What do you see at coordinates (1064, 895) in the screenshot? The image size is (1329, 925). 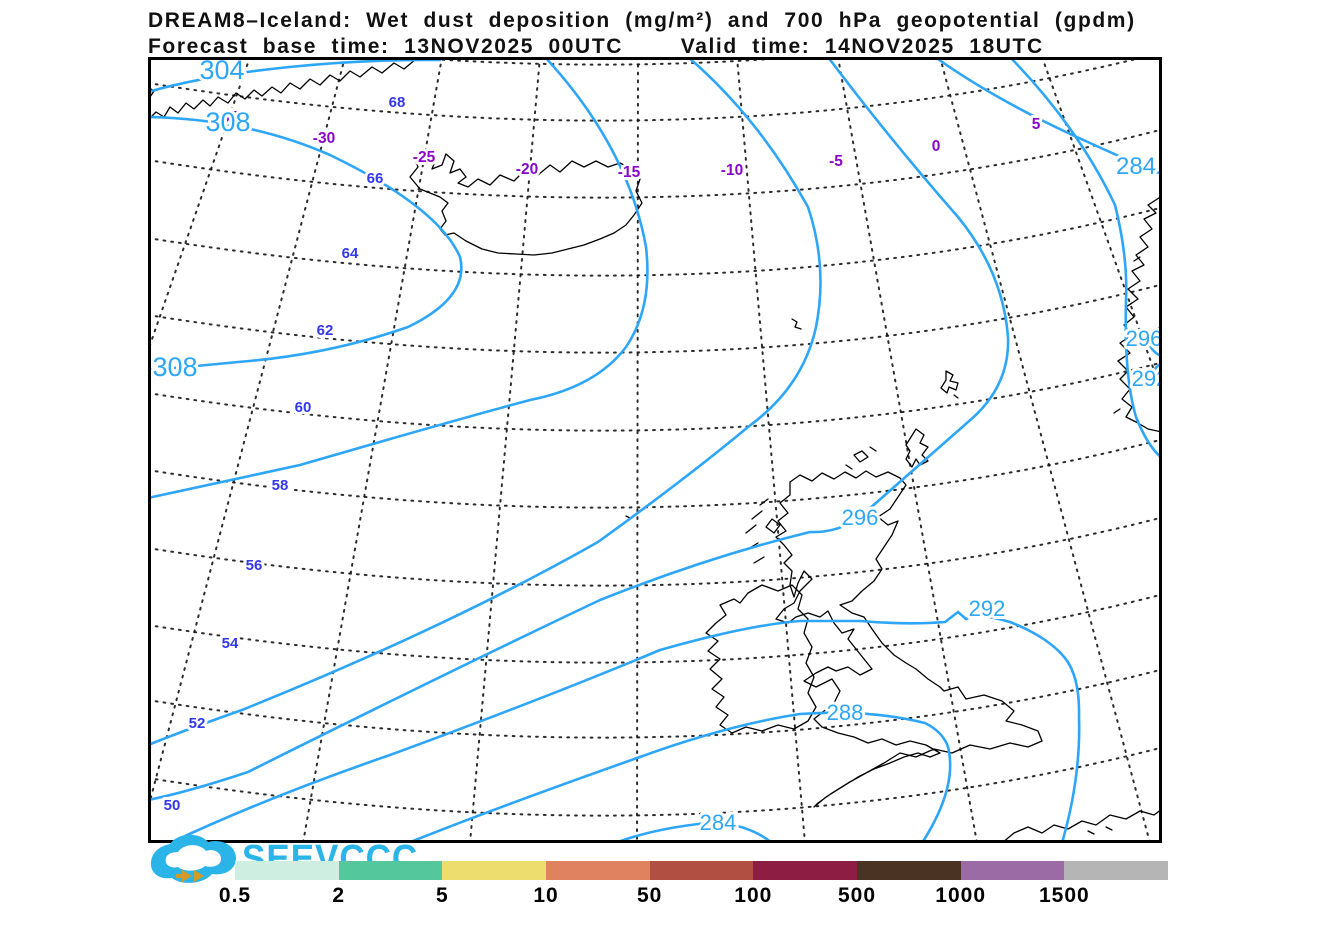 I see `colorbar-tick-label: 1500` at bounding box center [1064, 895].